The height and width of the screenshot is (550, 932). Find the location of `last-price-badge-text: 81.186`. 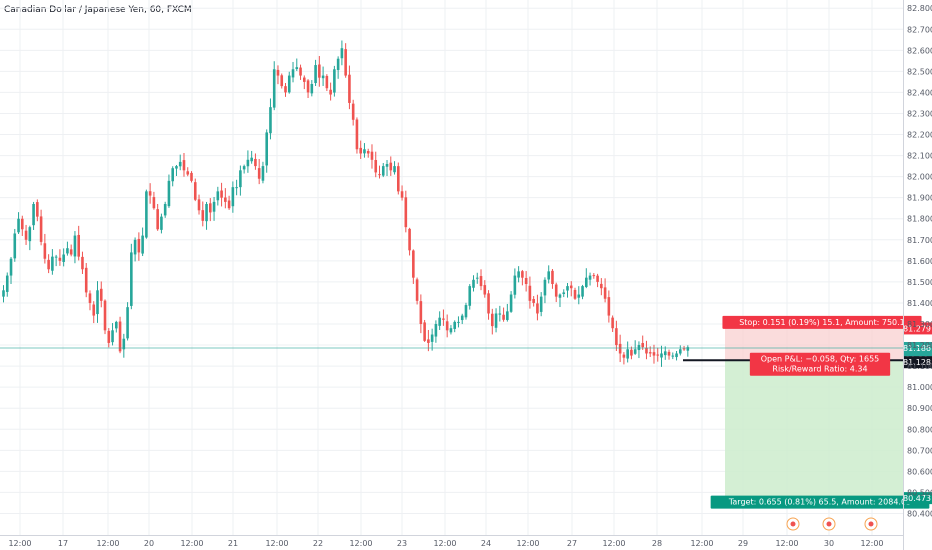

last-price-badge-text: 81.186 is located at coordinates (917, 348).